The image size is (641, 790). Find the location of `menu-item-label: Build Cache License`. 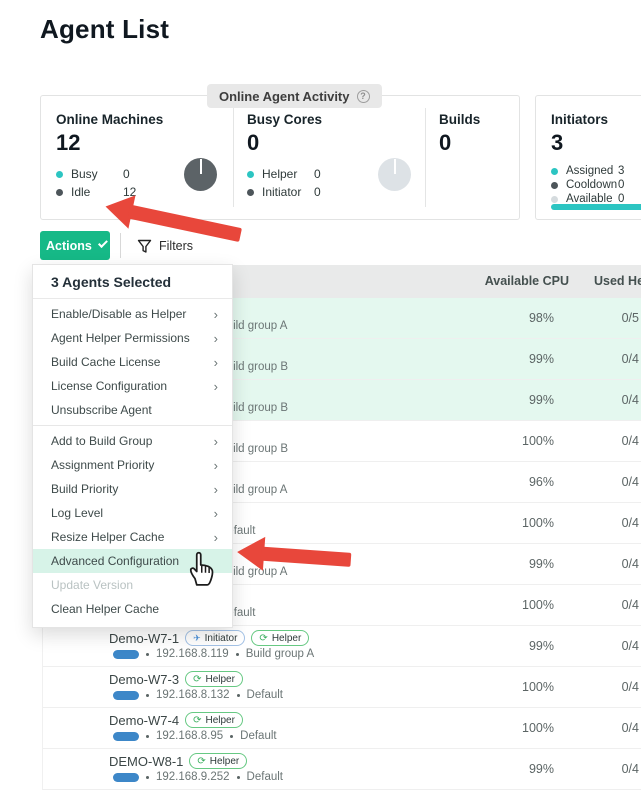

menu-item-label: Build Cache License is located at coordinates (106, 362).